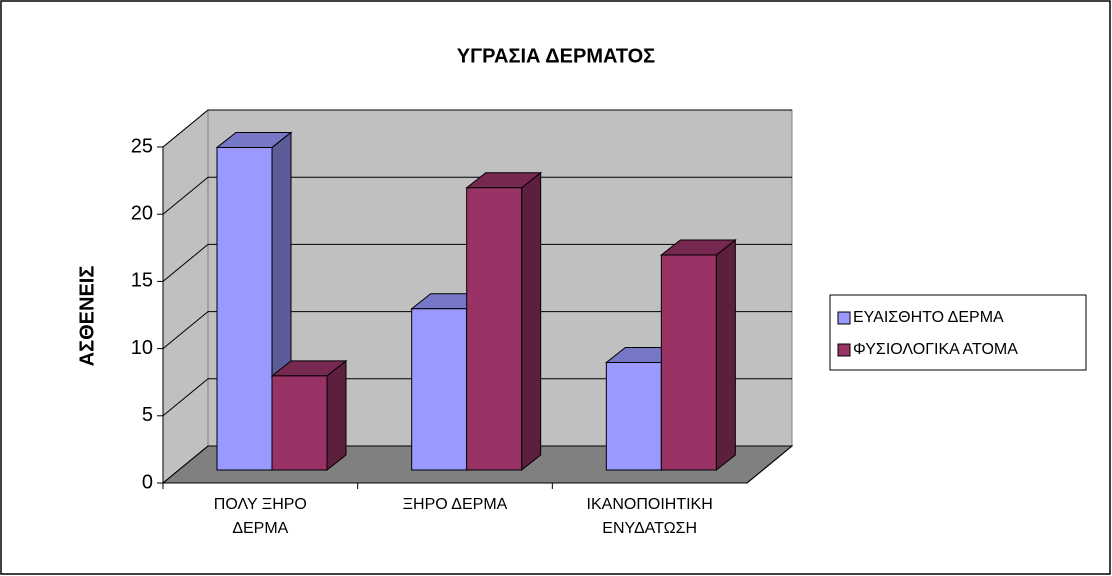  I want to click on x-tick-label: ΠΟΛΥ ΞΗΡΟ ΔΕΡΜΑ, so click(260, 516).